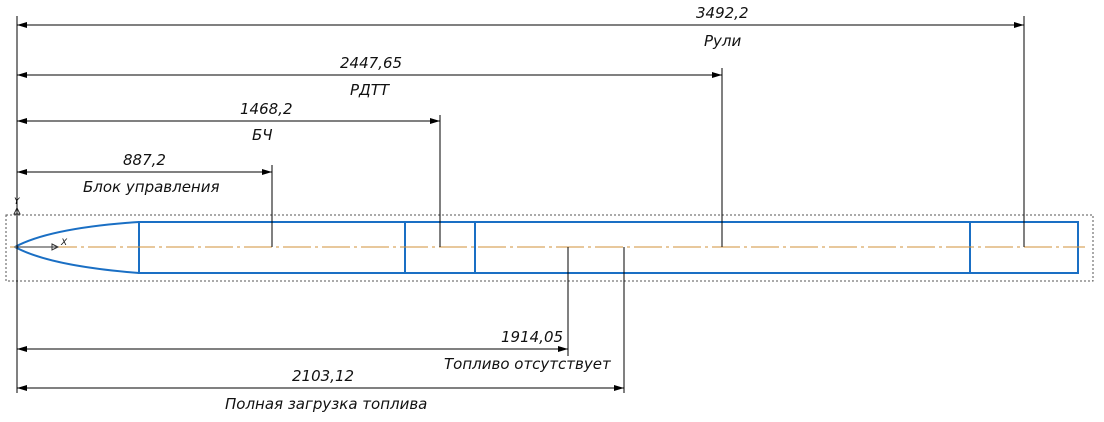  I want to click on dimension-control-unit: 887,2 Блок управления, so click(145, 199).